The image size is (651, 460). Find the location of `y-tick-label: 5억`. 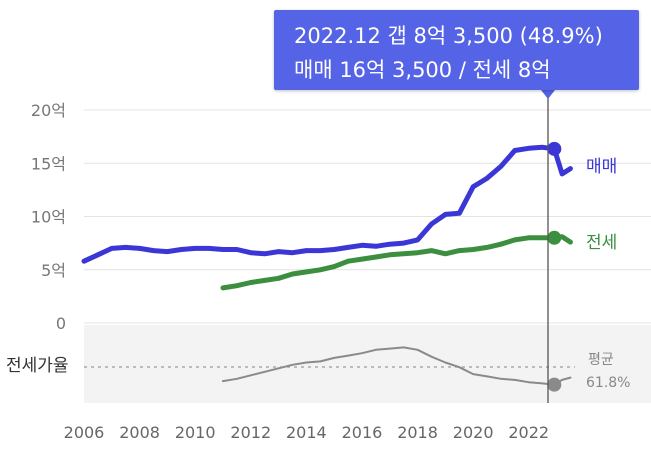

y-tick-label: 5억 is located at coordinates (53, 270).